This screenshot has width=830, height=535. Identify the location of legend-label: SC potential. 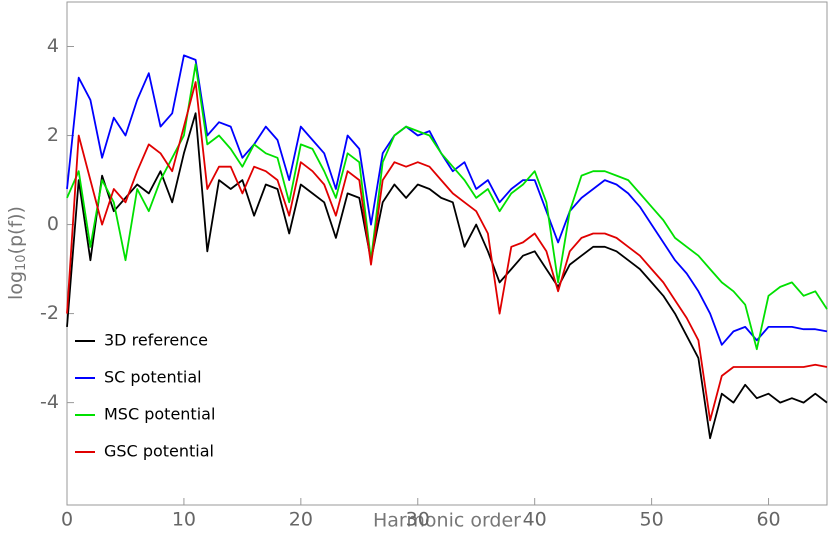
(153, 377).